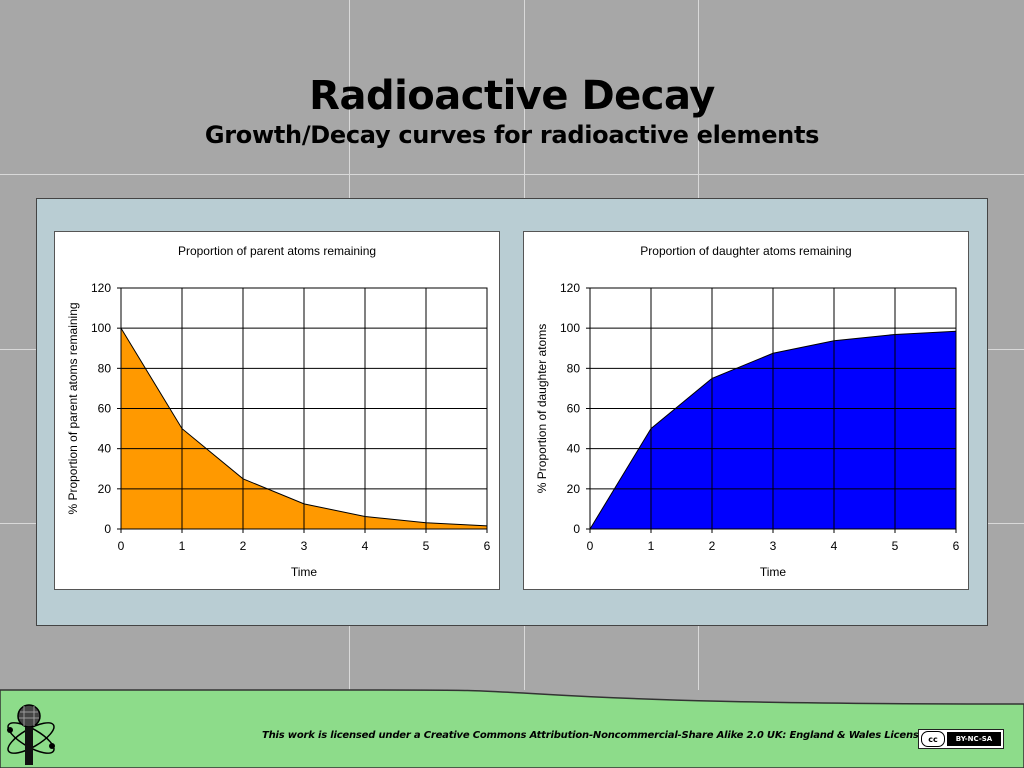 The image size is (1024, 768). Describe the element at coordinates (745, 251) in the screenshot. I see `chart-title: Proportion of daughter atoms remaining` at that location.